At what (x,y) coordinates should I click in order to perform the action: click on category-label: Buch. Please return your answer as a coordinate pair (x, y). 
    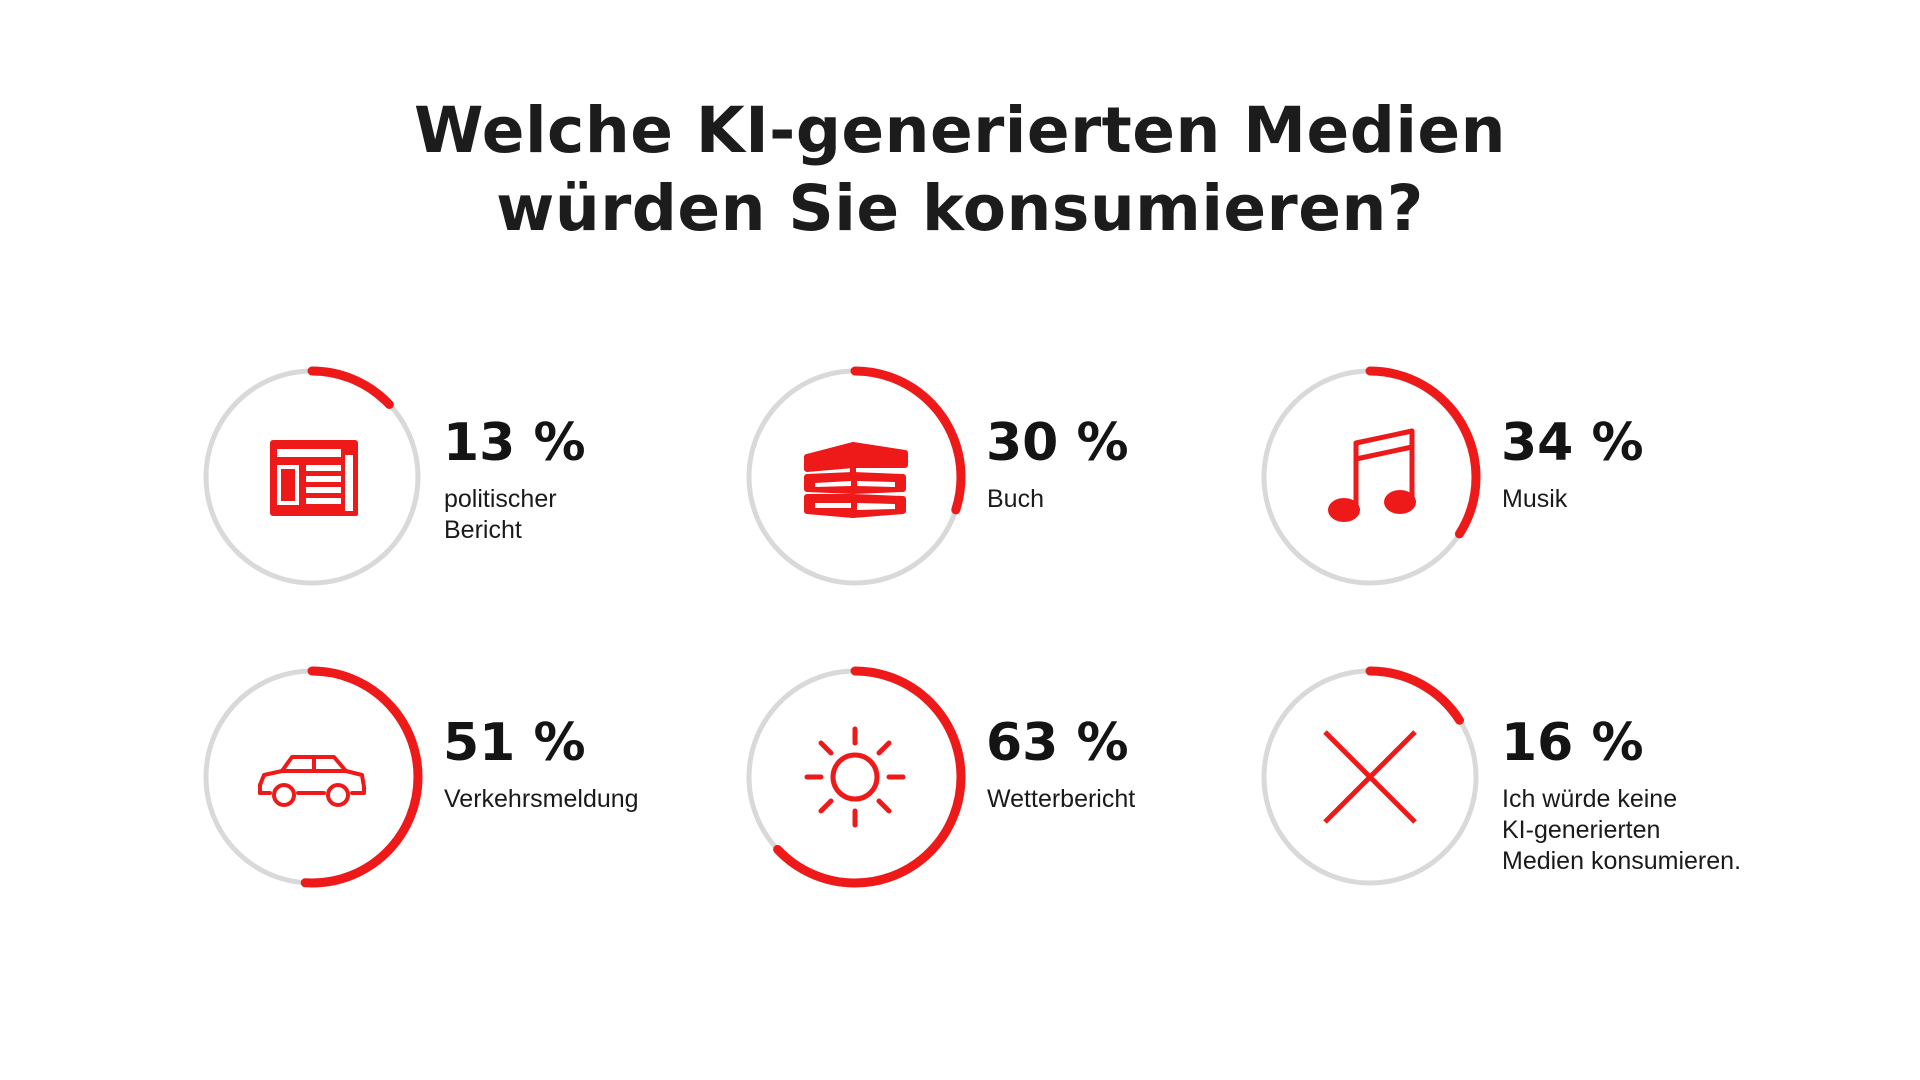
    Looking at the image, I should click on (1147, 499).